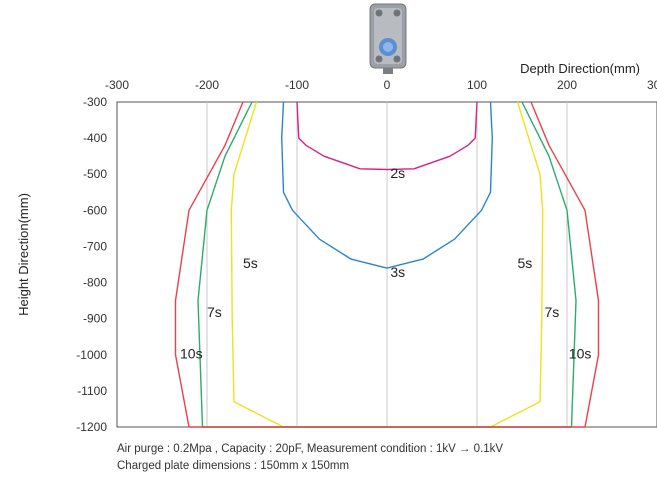  Describe the element at coordinates (567, 85) in the screenshot. I see `x-tick-label: 200` at that location.